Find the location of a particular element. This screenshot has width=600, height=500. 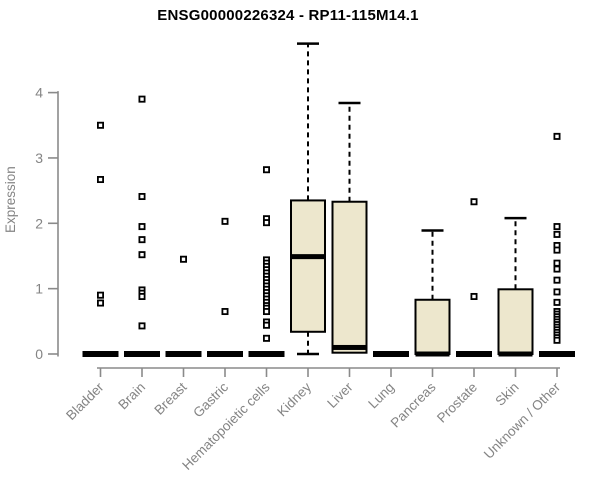

y-tick-label: 2 is located at coordinates (39, 223).